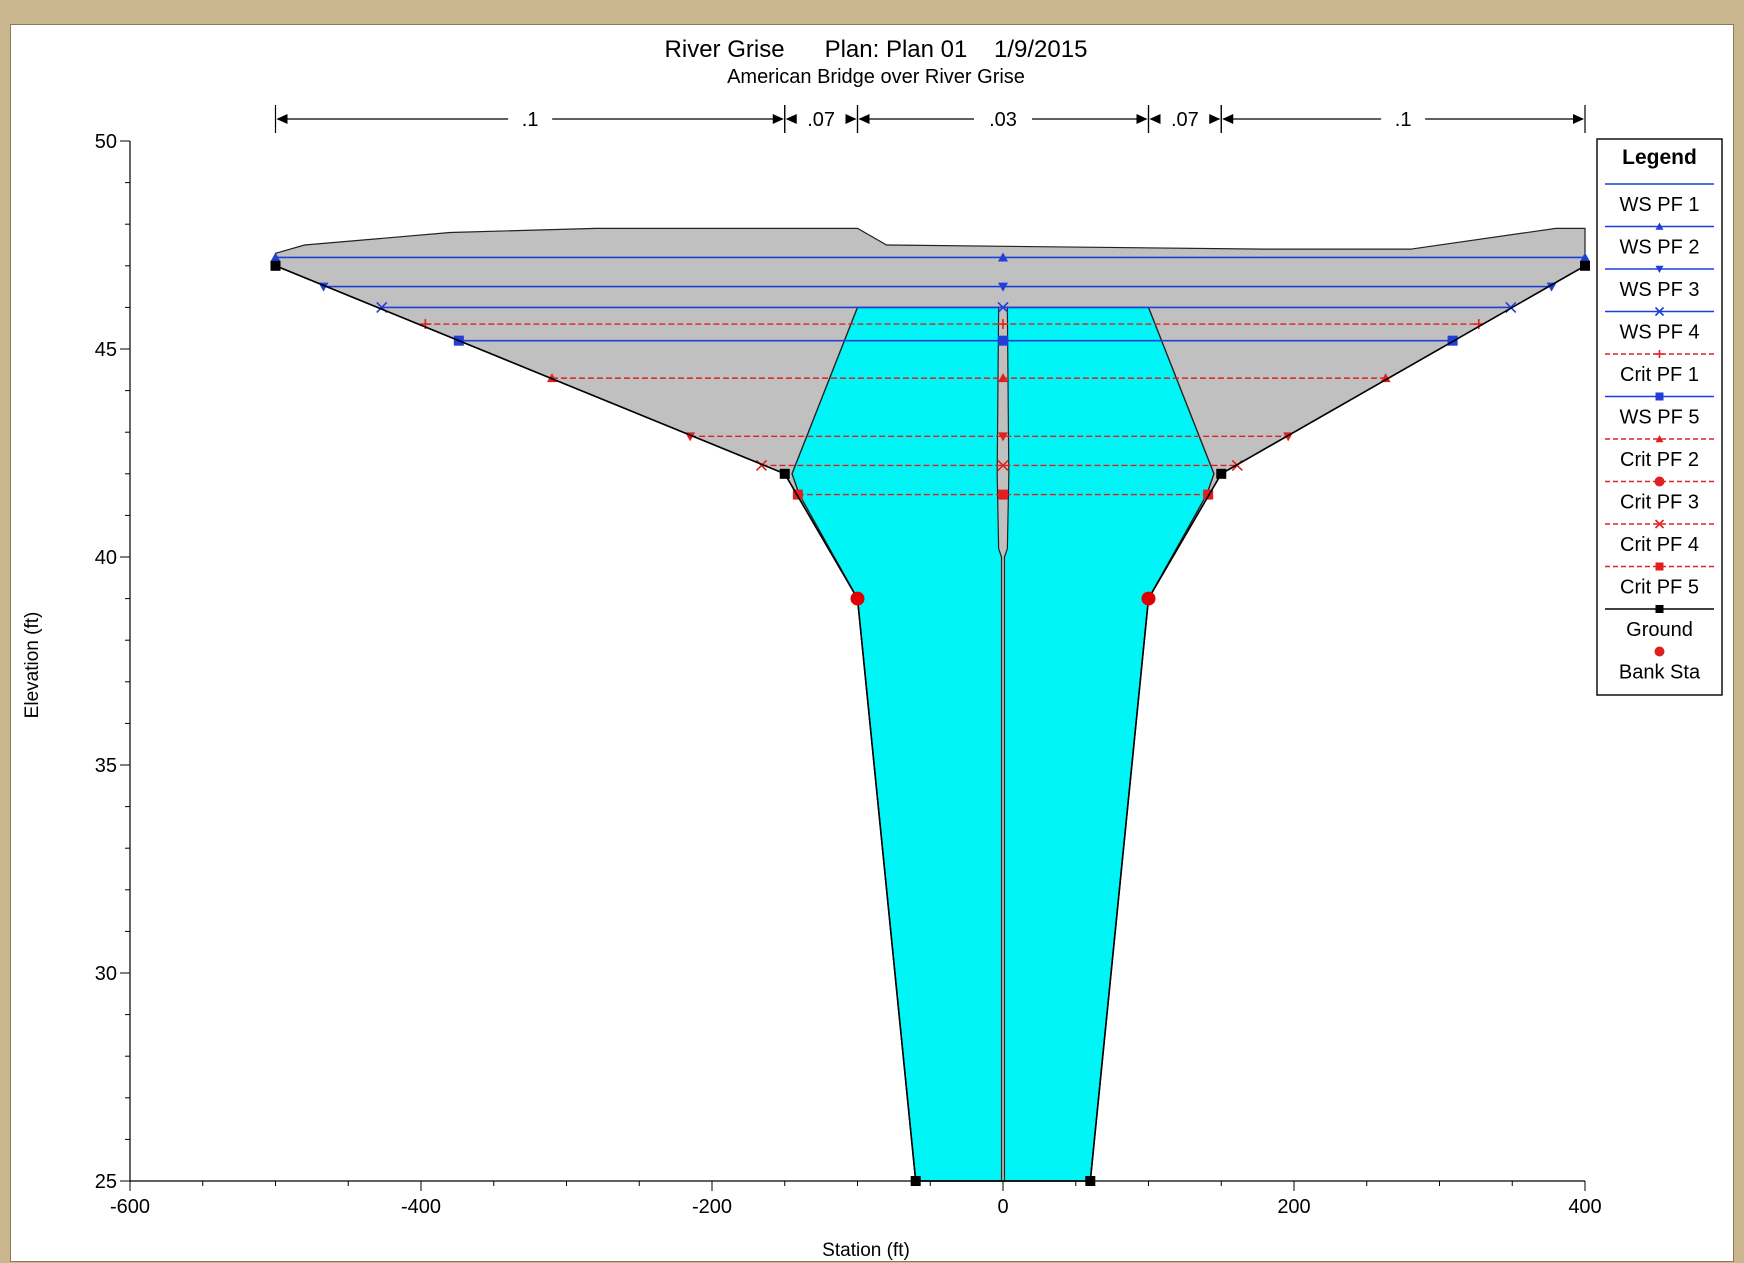  What do you see at coordinates (106, 974) in the screenshot?
I see `y-tick-label: 30` at bounding box center [106, 974].